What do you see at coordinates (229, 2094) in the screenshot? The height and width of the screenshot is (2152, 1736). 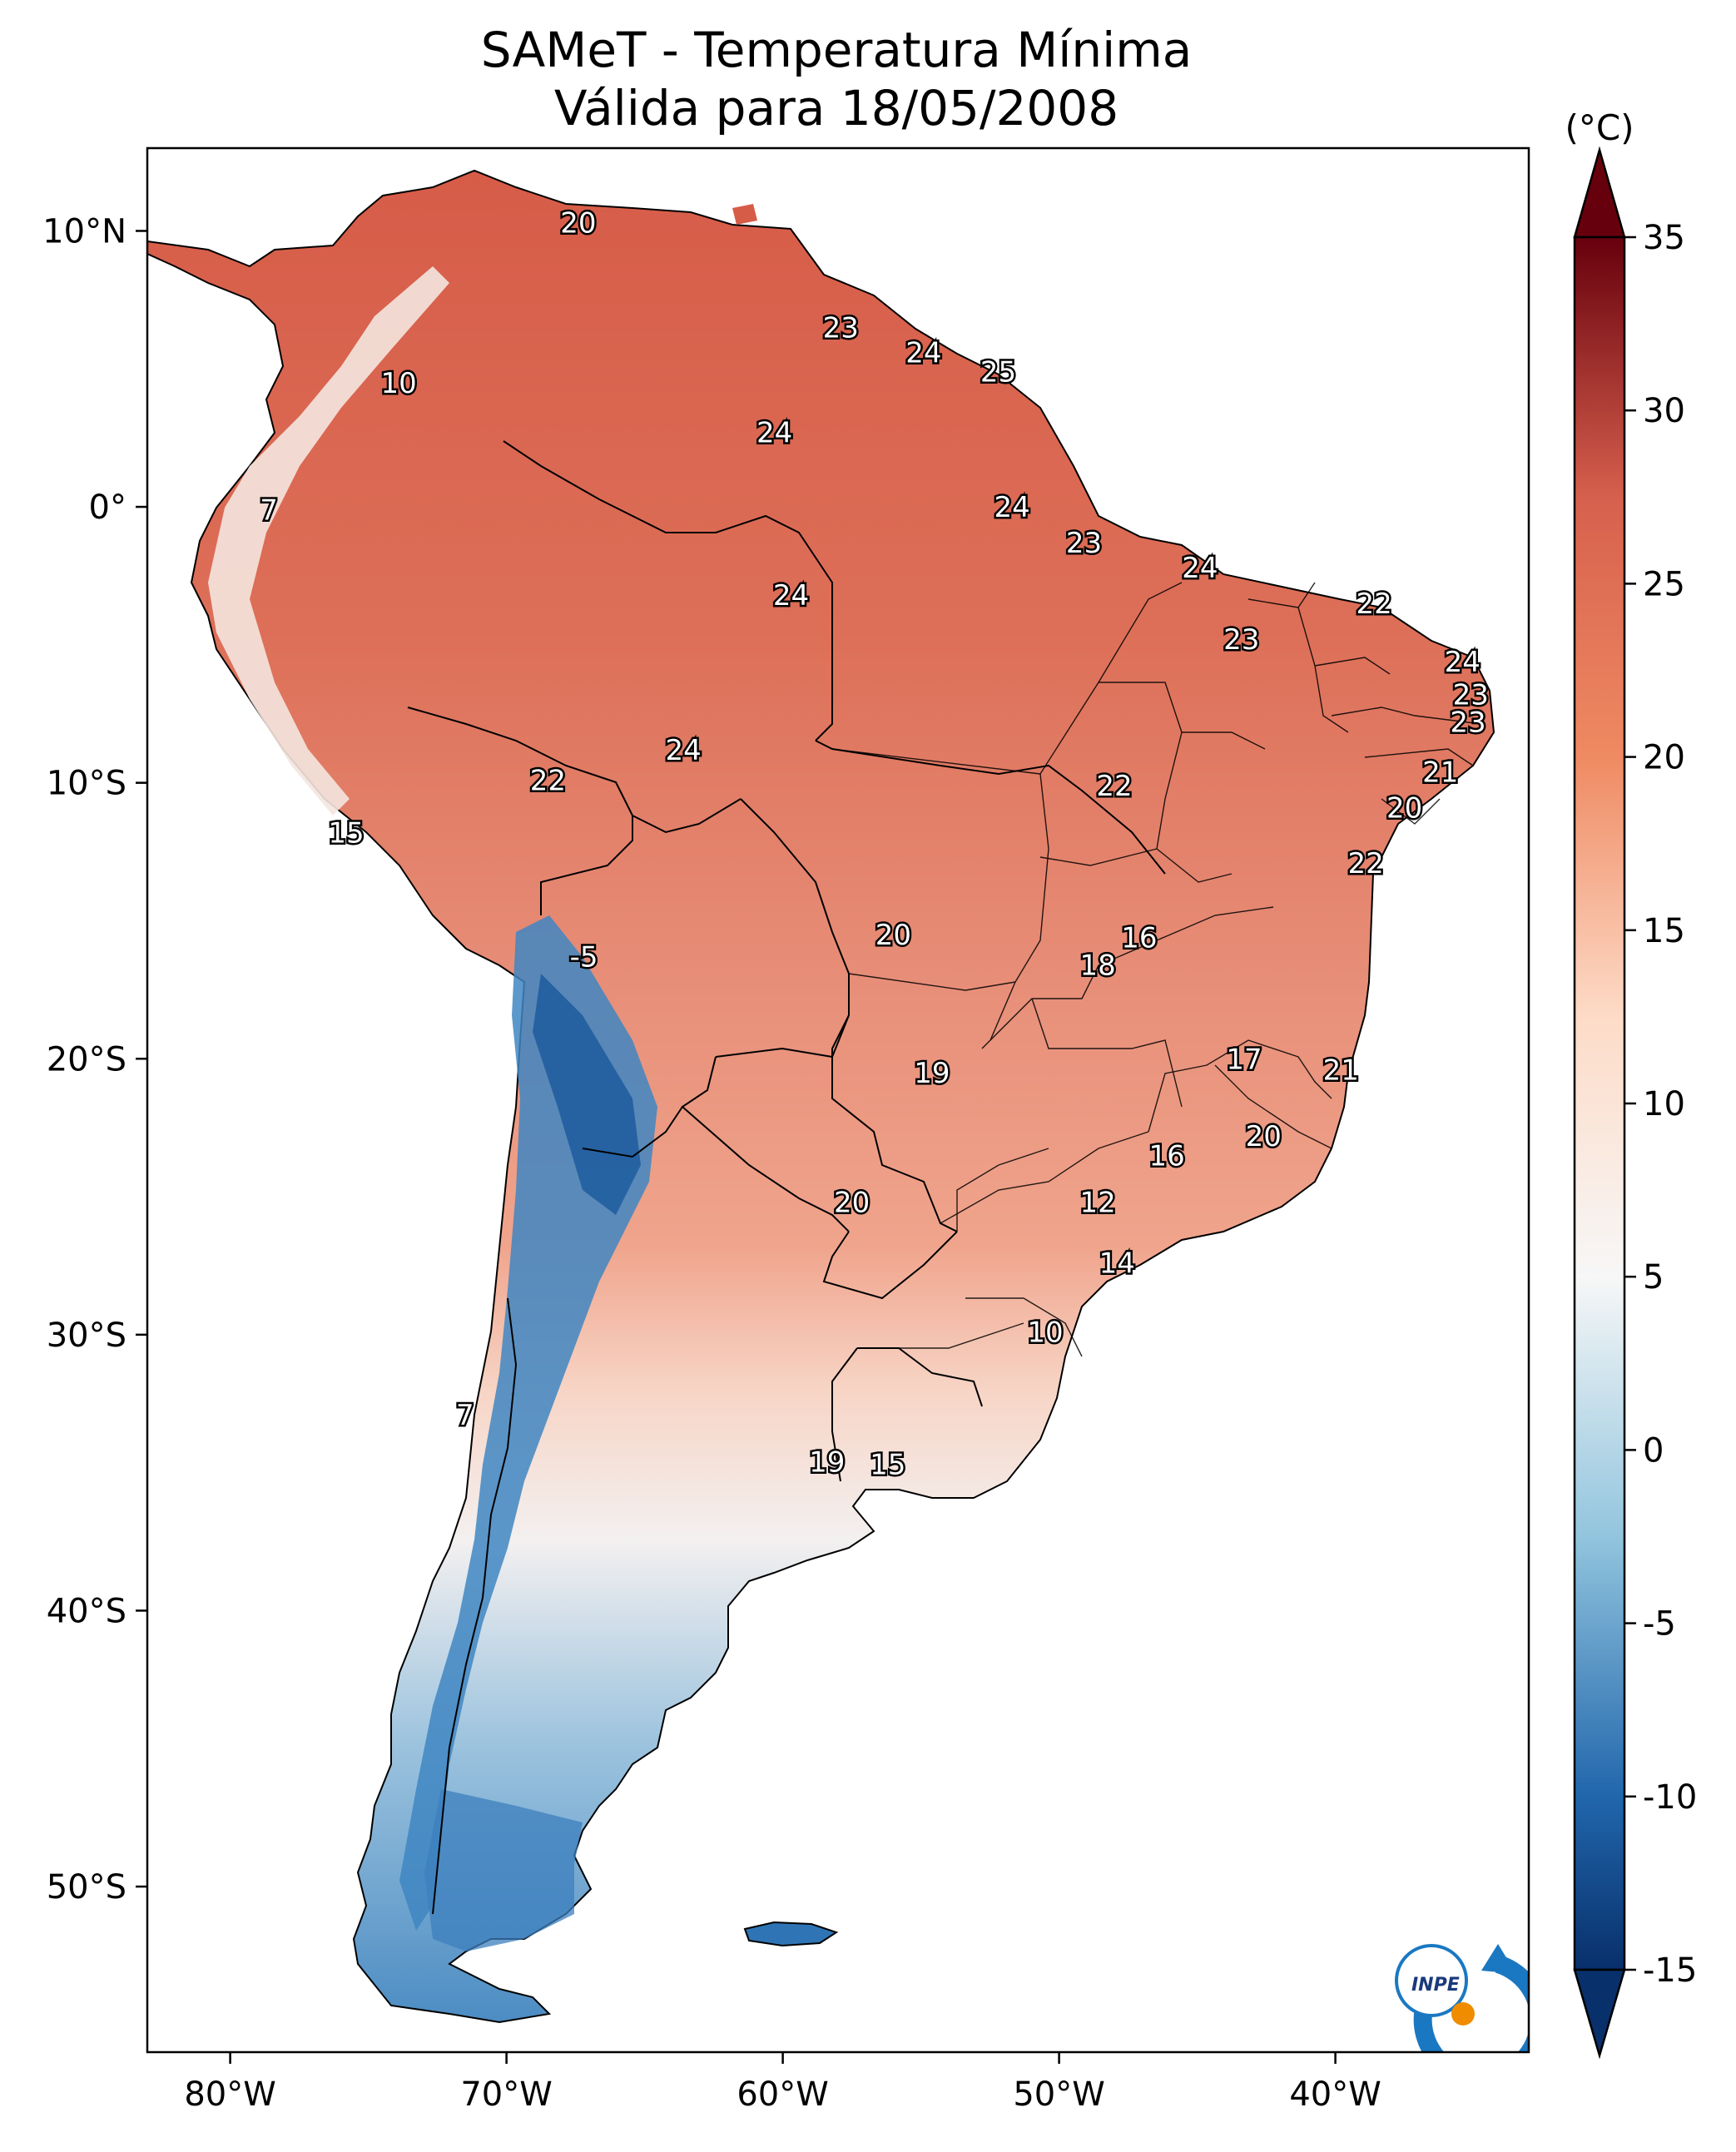 I see `lon-tick-label: 80°W` at bounding box center [229, 2094].